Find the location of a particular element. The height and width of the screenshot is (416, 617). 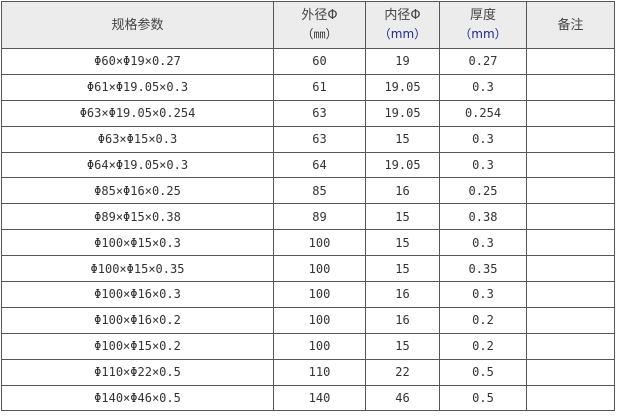

table-row: Φ85×Φ16×0.25 85 16 0.25 is located at coordinates (308, 191).